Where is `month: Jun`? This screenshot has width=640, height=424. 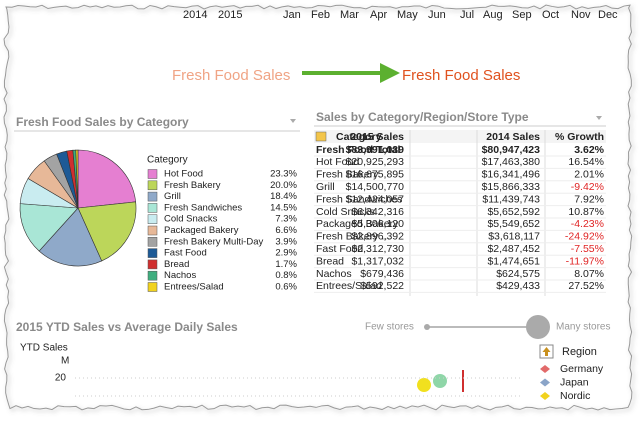
month: Jun is located at coordinates (437, 15).